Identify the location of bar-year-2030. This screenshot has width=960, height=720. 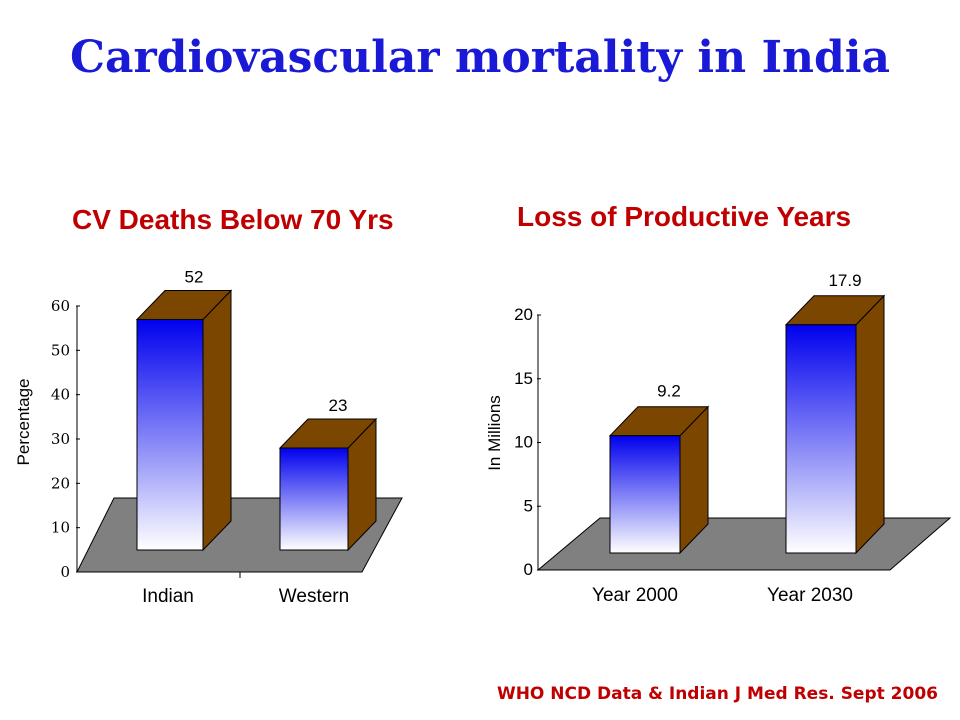
(835, 424).